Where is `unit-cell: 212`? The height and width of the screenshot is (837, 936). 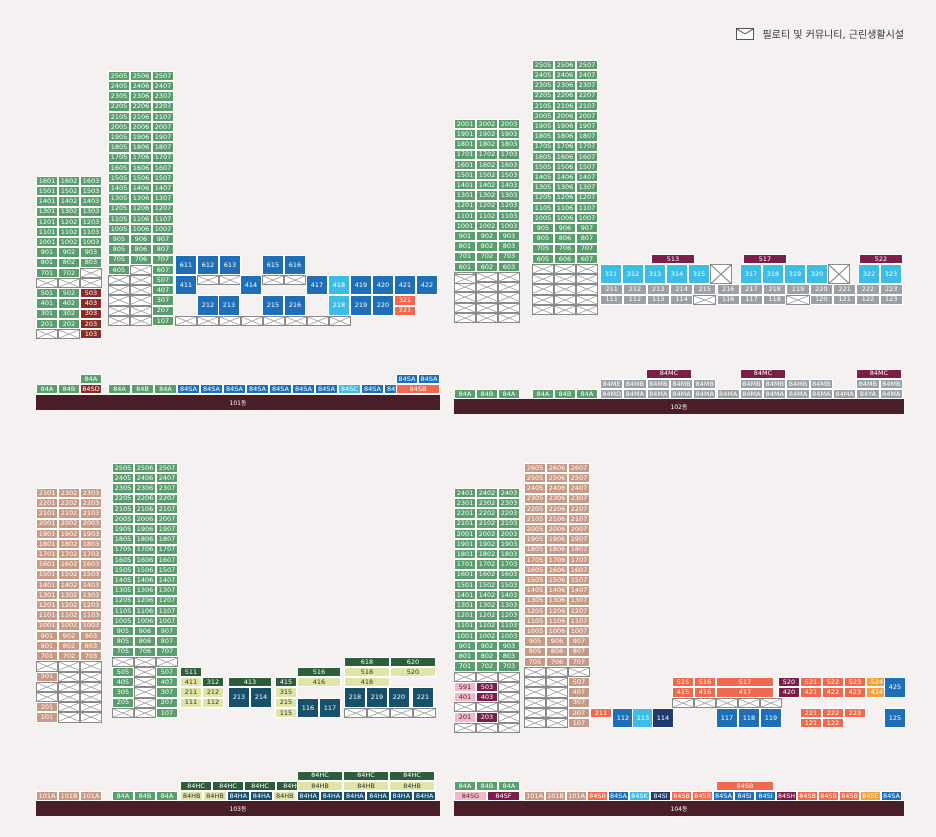
unit-cell: 212 is located at coordinates (635, 289).